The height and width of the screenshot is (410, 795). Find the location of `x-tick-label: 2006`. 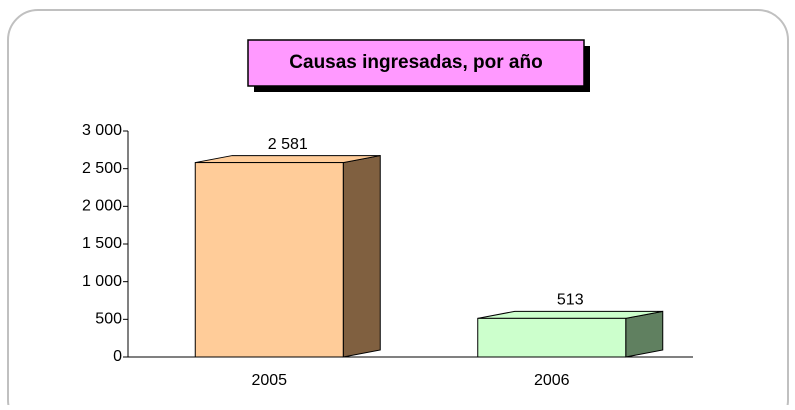

x-tick-label: 2006 is located at coordinates (552, 380).